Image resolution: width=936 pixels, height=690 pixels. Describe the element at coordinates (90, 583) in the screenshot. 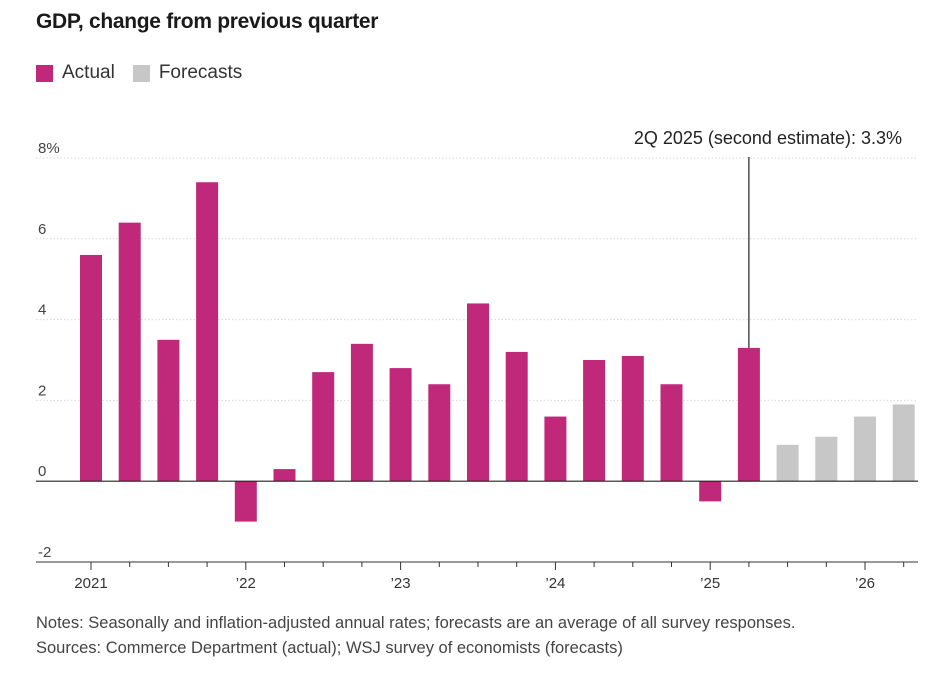

I see `x-tick-label: 2021` at that location.